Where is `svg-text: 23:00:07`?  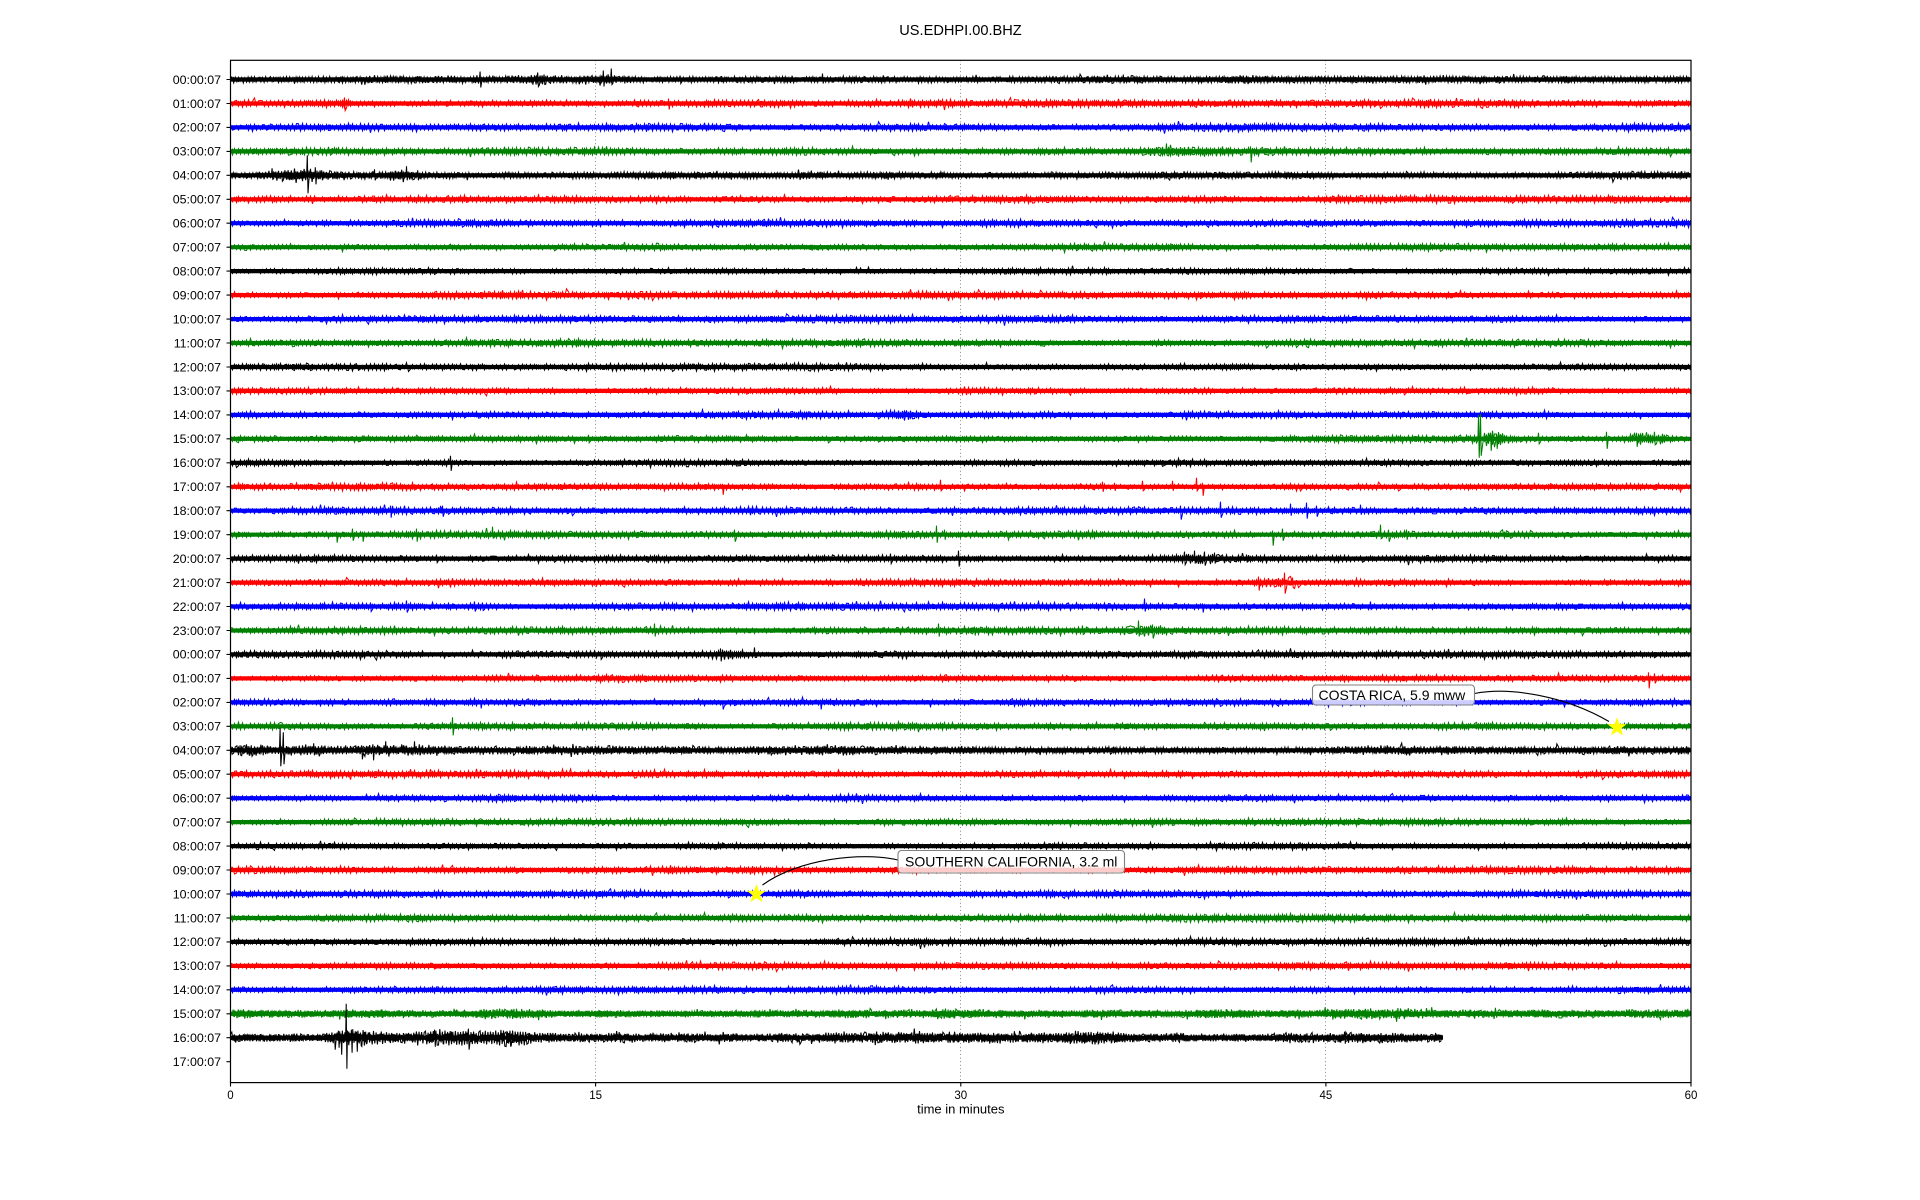 svg-text: 23:00:07 is located at coordinates (197, 631).